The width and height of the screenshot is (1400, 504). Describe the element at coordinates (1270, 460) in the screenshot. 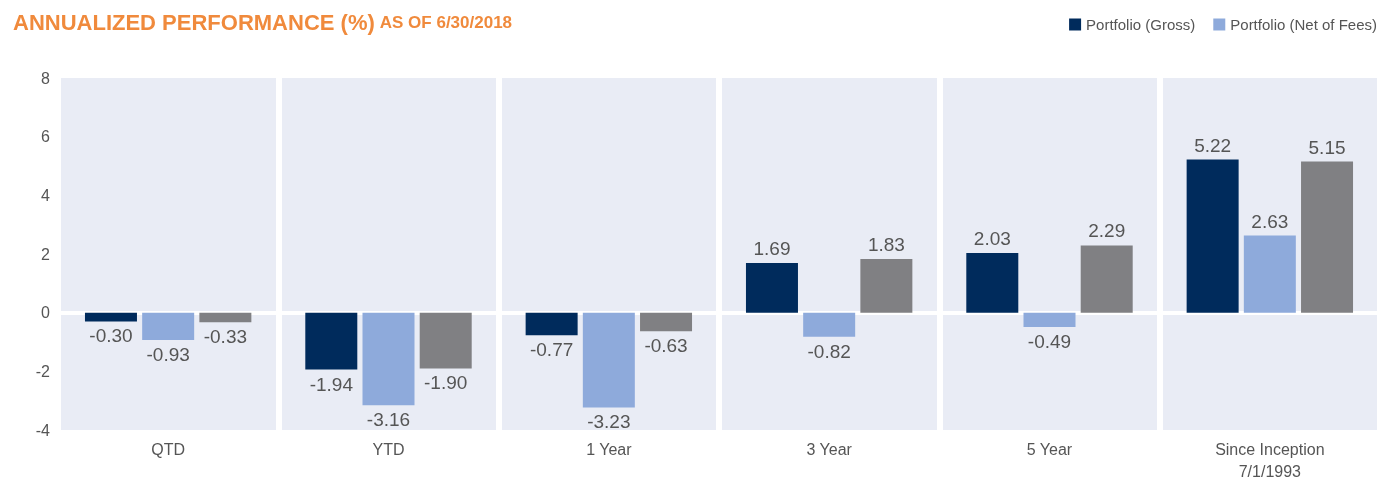

I see `x-tick-label: Since Inception 7/1/1993` at that location.